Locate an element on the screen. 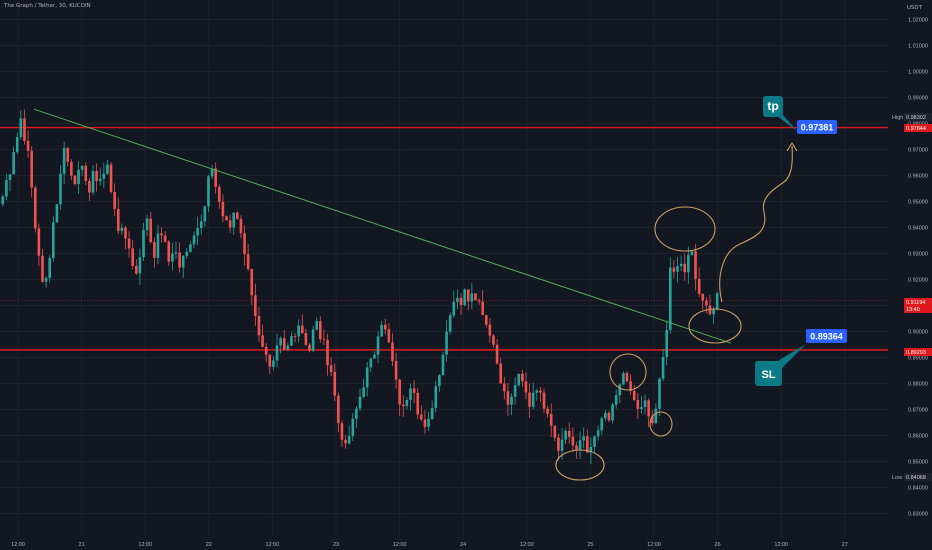 This screenshot has width=932, height=550. high-label: High is located at coordinates (897, 118).